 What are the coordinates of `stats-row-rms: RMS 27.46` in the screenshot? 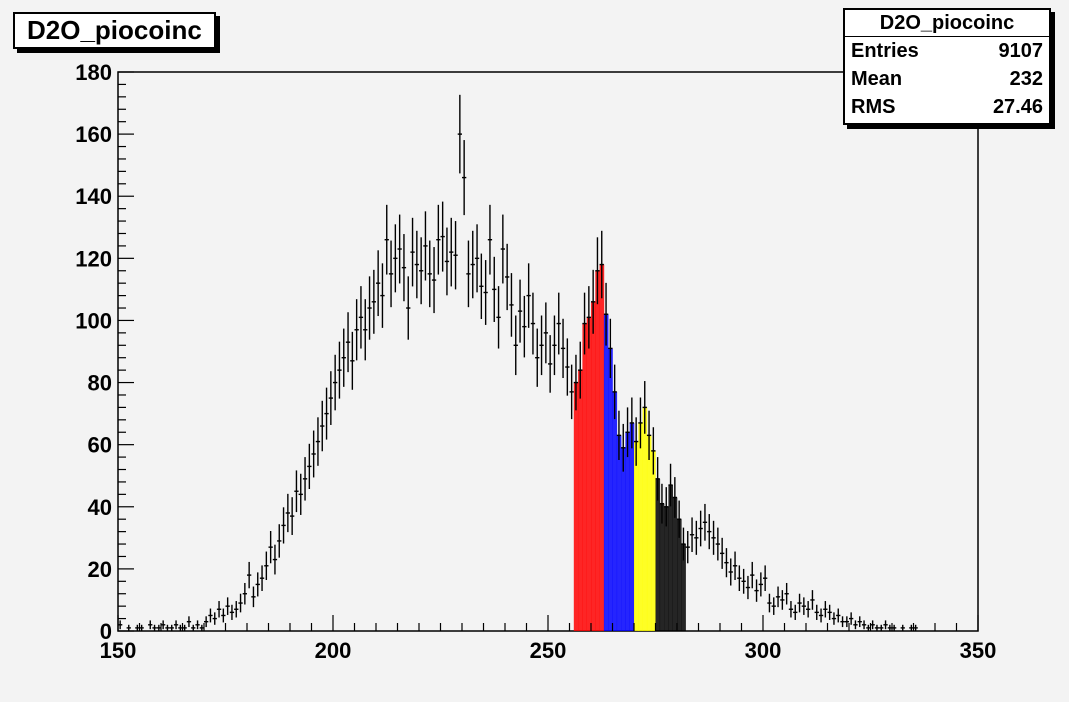 It's located at (947, 107).